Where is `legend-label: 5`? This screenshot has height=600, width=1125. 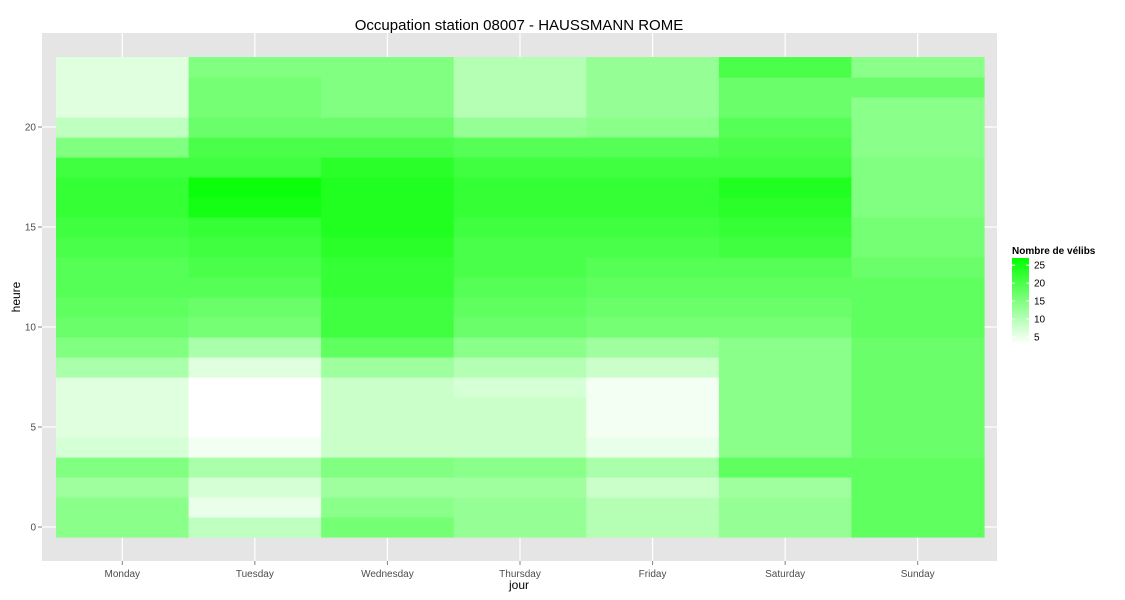
legend-label: 5 is located at coordinates (1037, 337).